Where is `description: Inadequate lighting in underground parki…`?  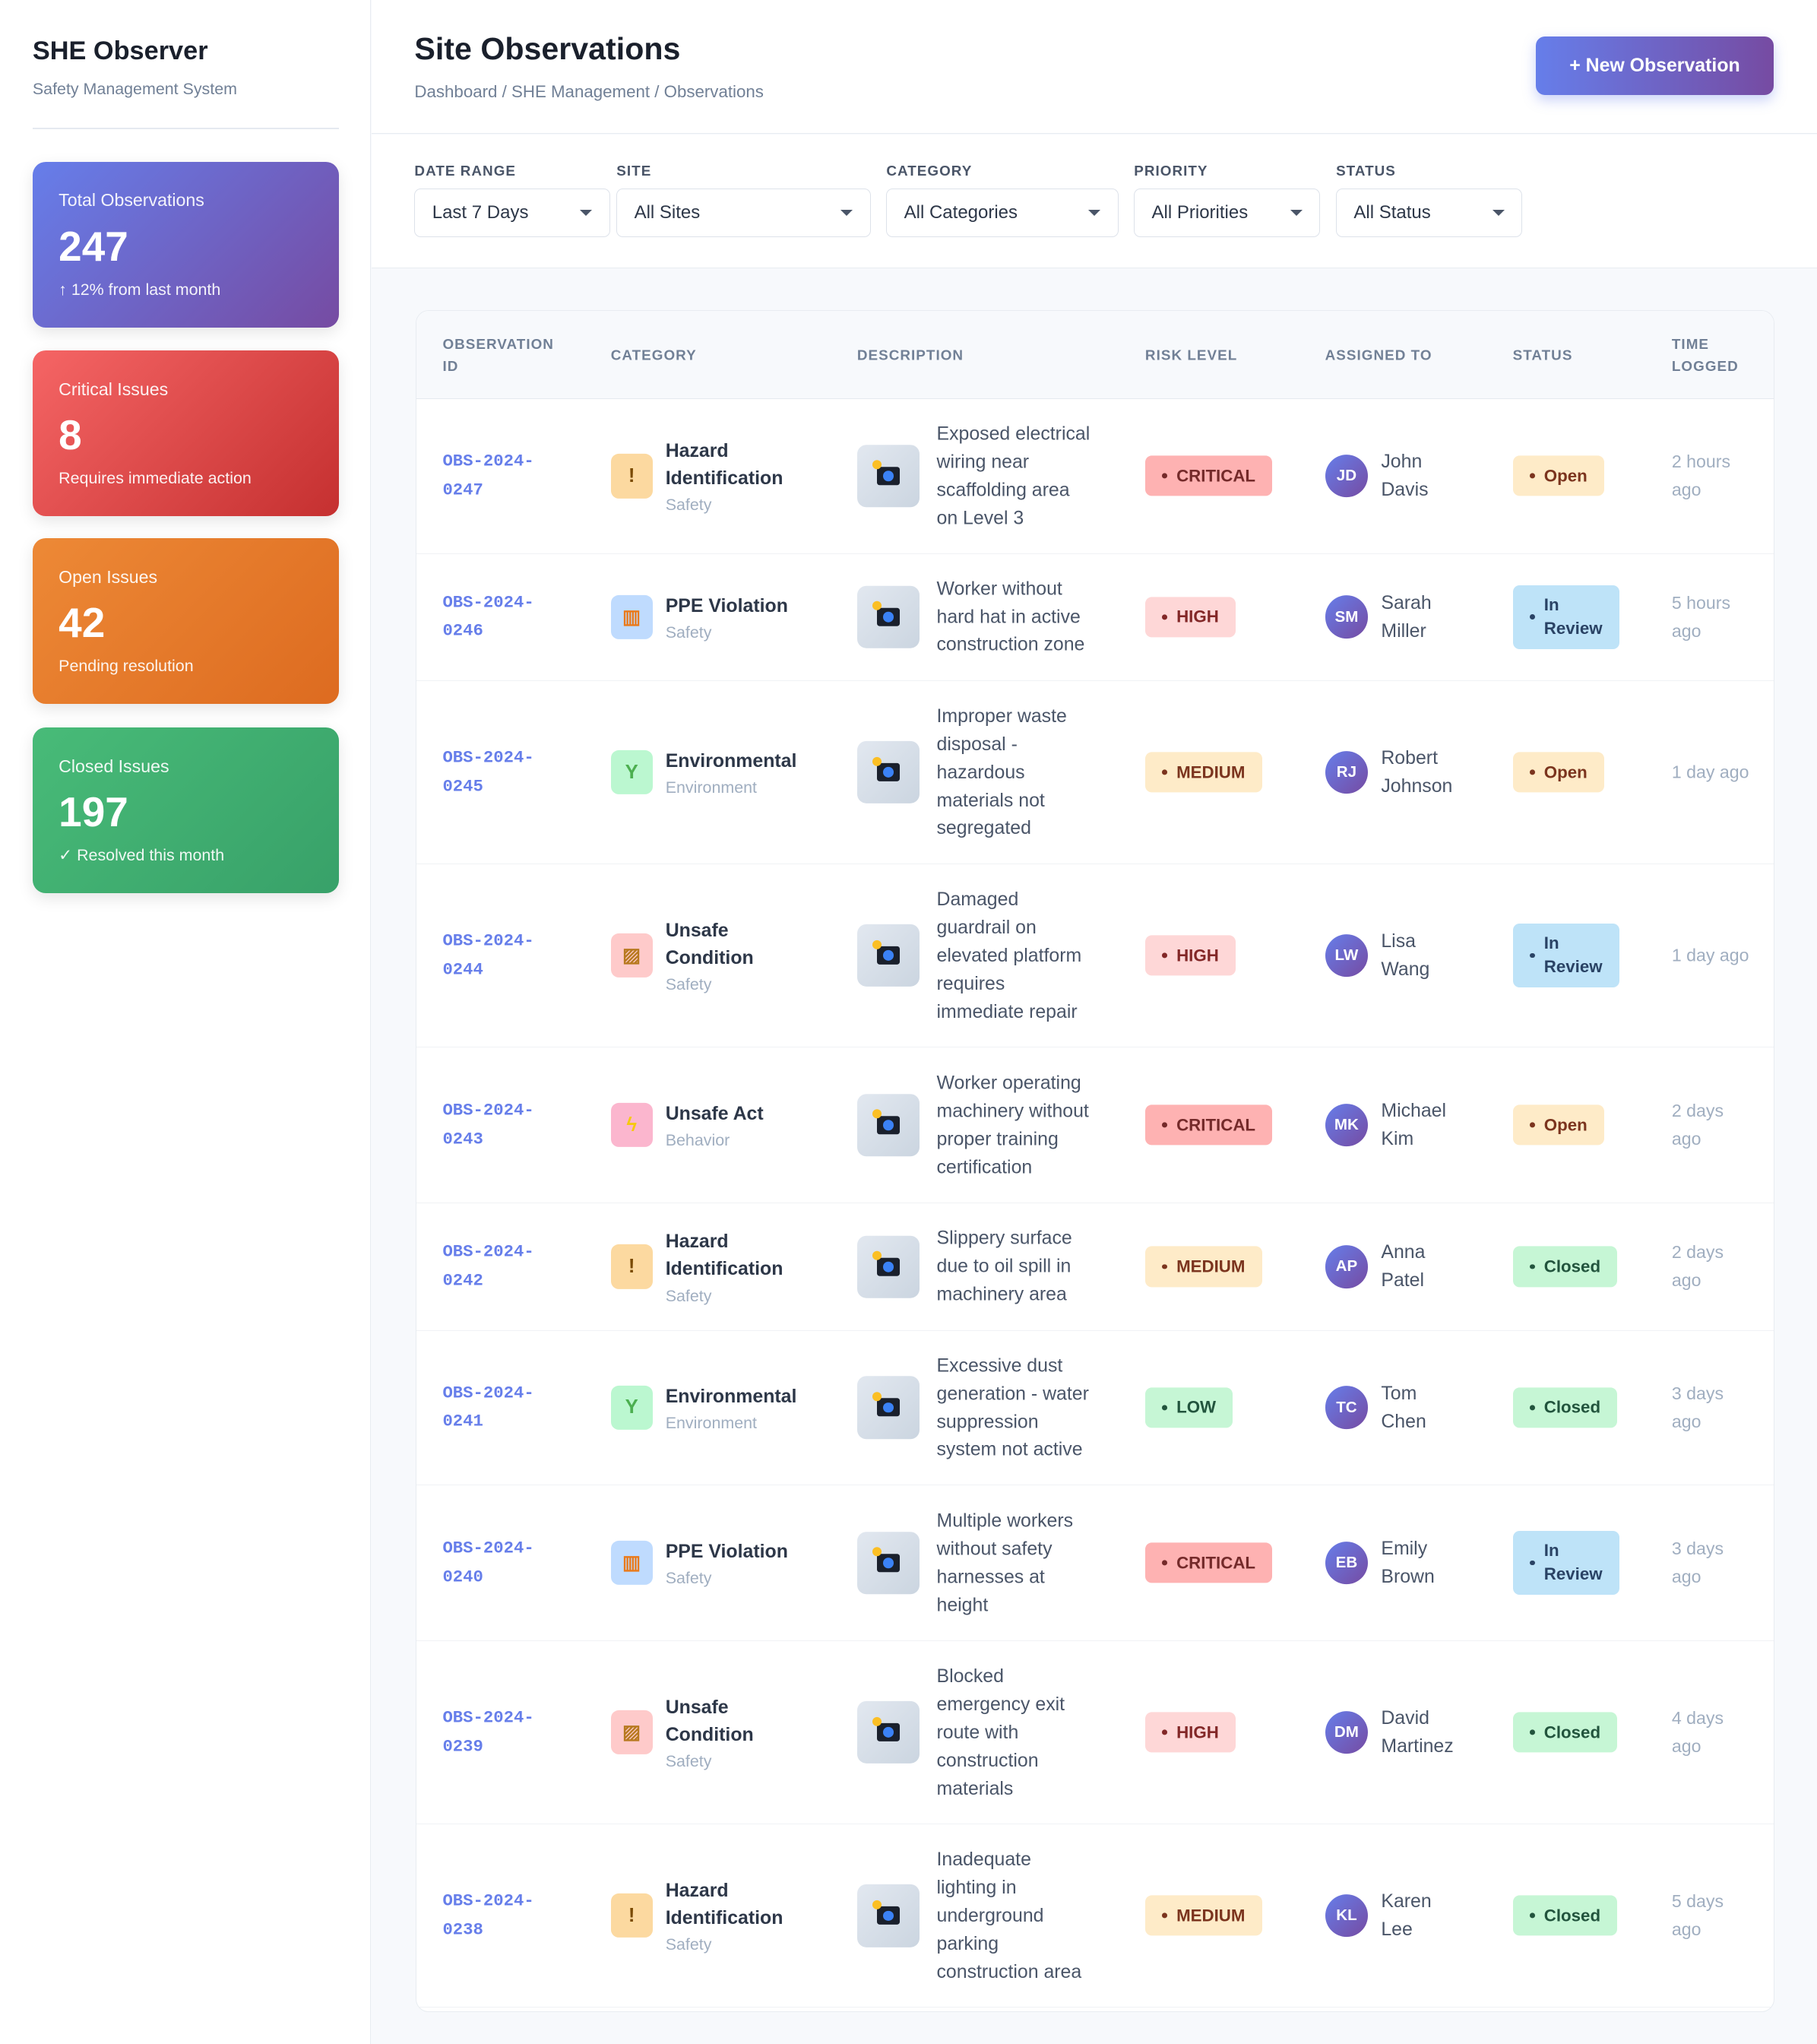 description: Inadequate lighting in underground parki… is located at coordinates (976, 1915).